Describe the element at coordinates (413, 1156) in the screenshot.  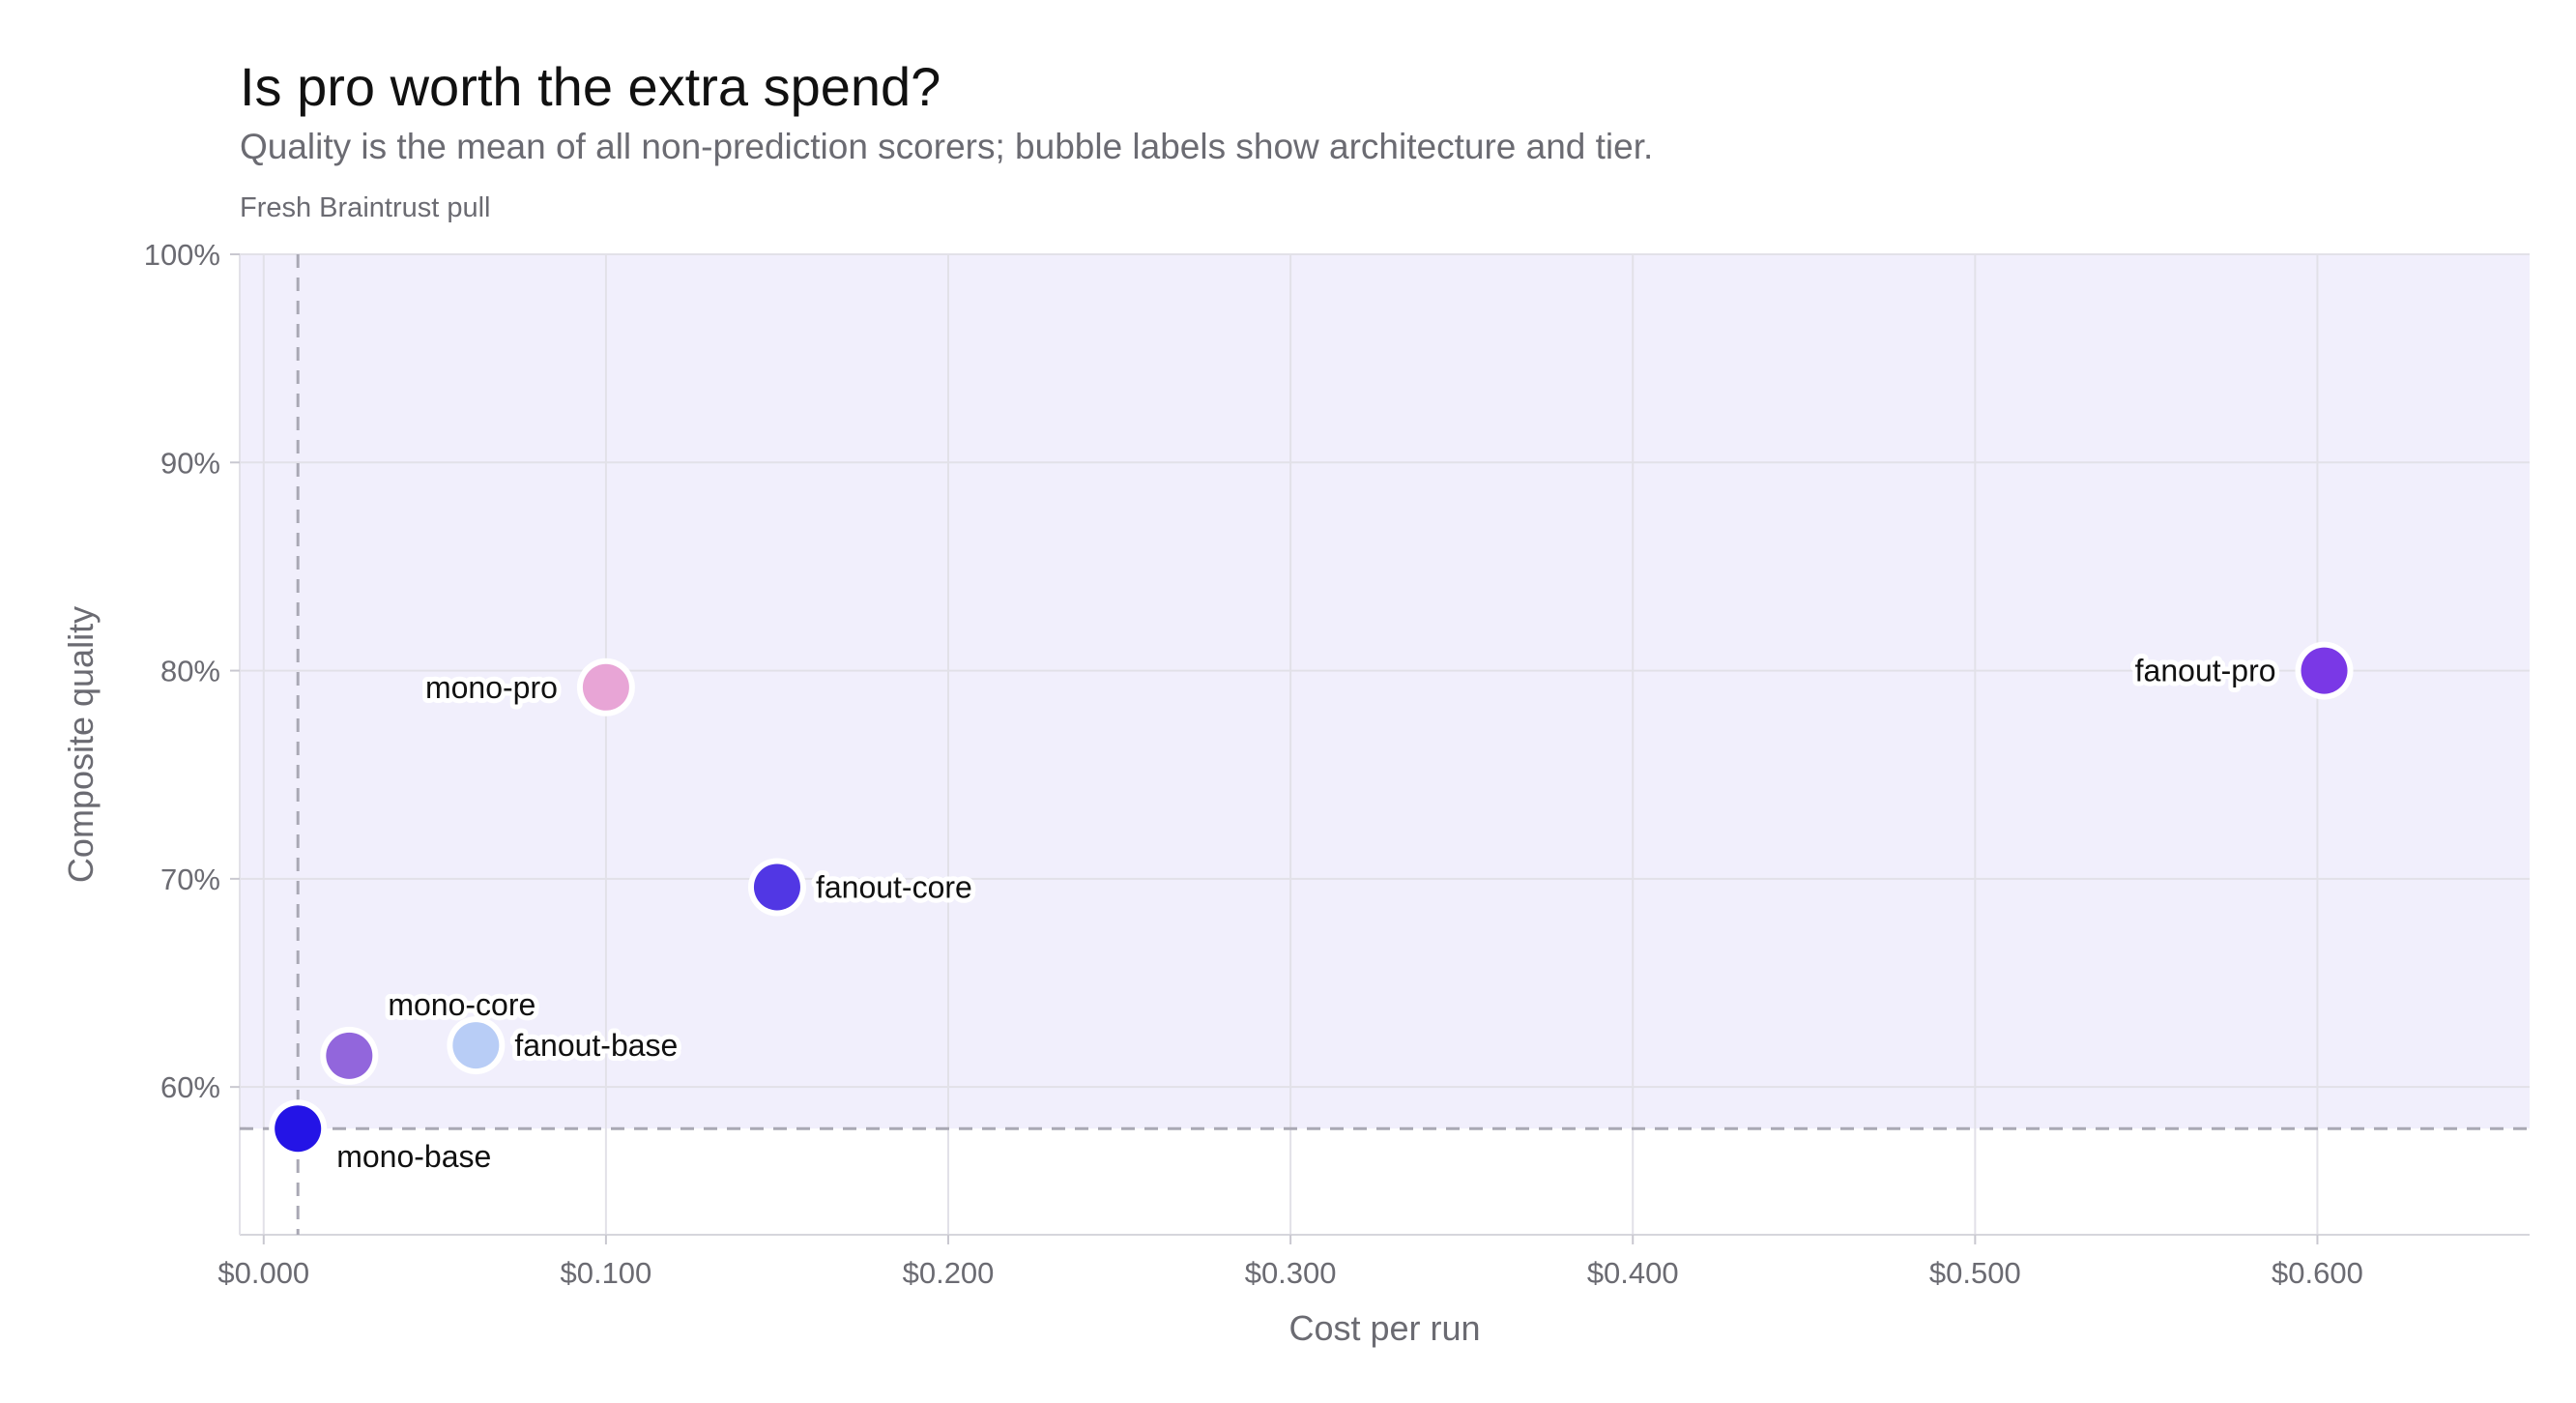
I see `point-label-mono-base: mono-base` at that location.